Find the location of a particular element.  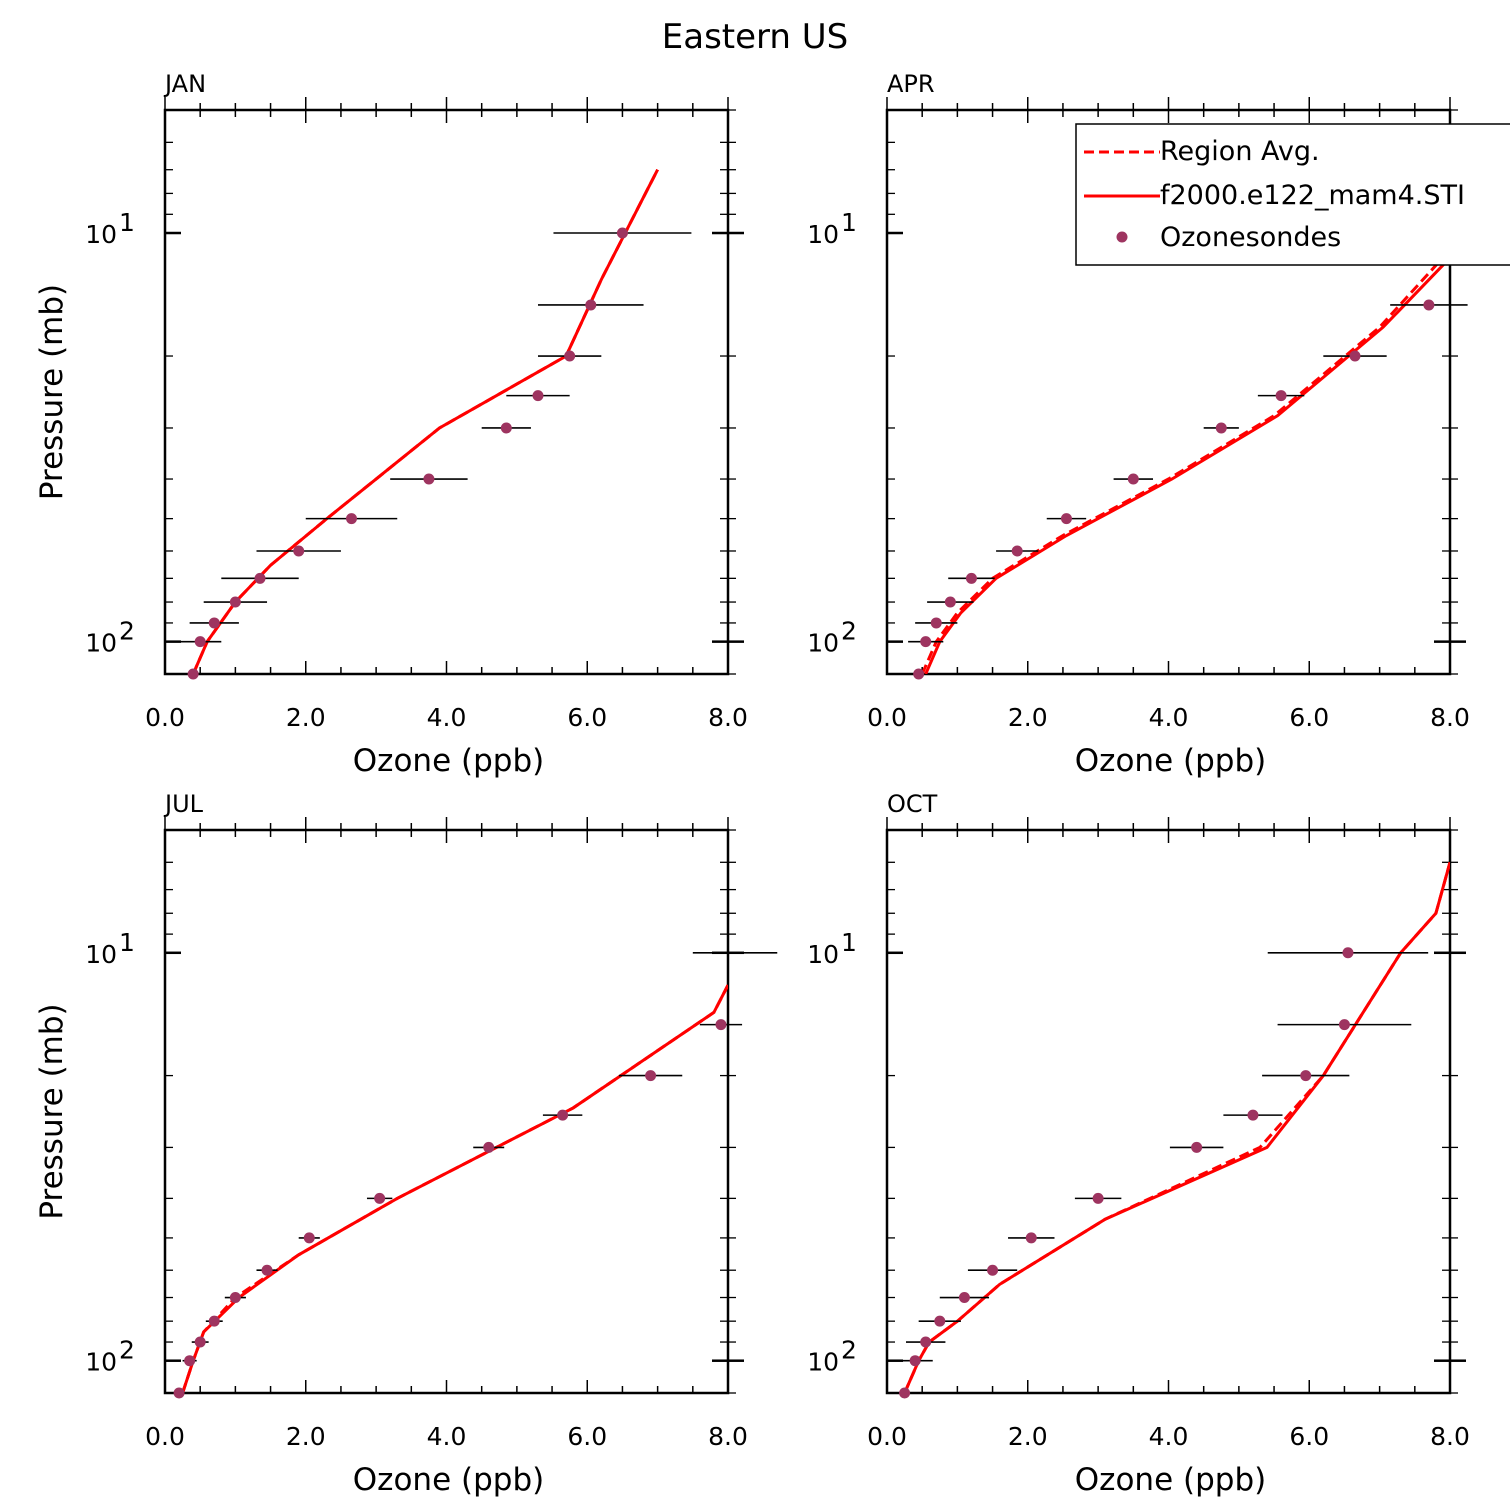

legend-label-model: f2000.e122_mam4.STI is located at coordinates (1312, 195).